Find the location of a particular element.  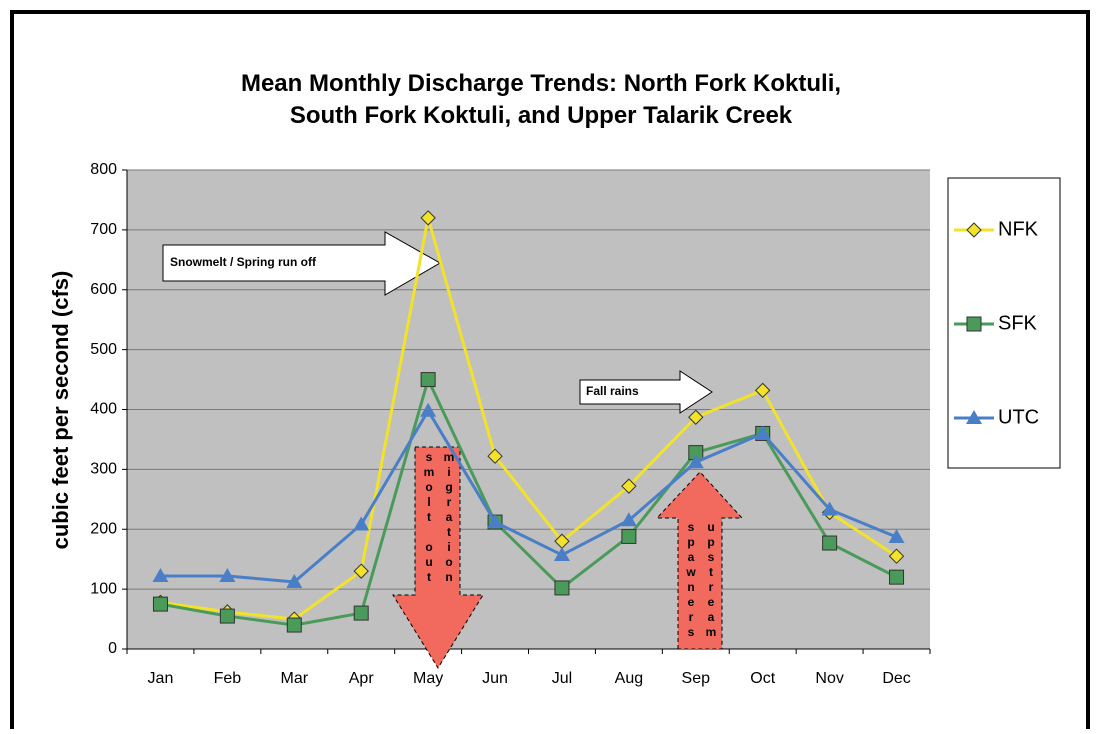

annotation: Fall rains is located at coordinates (612, 391).